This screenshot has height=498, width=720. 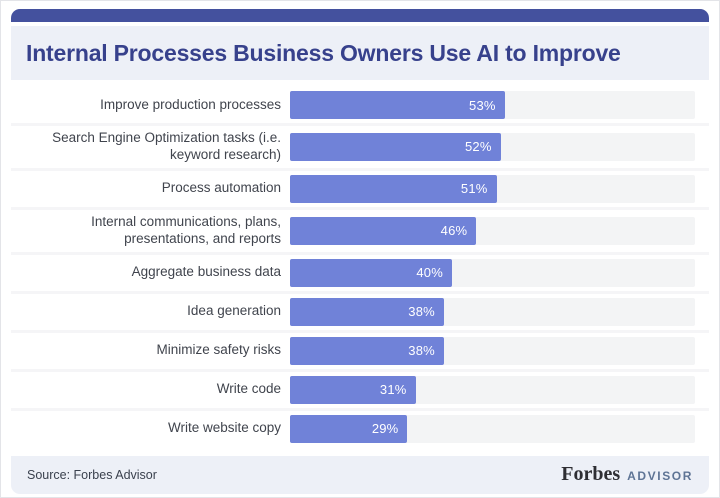 What do you see at coordinates (353, 389) in the screenshot?
I see `bar-fill: 31%` at bounding box center [353, 389].